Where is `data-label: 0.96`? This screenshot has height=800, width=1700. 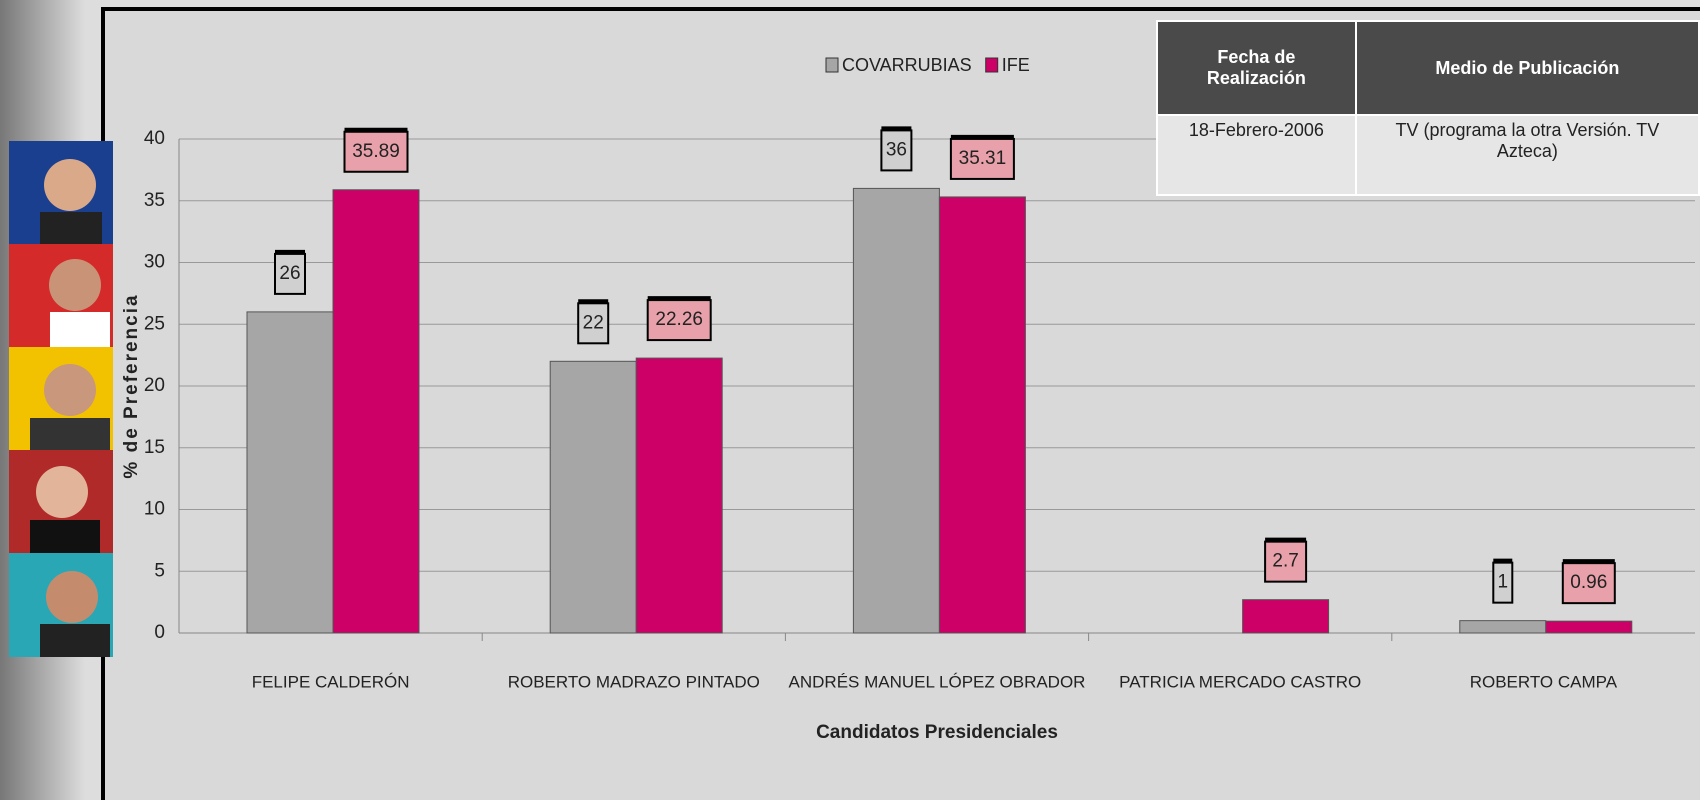
data-label: 0.96 is located at coordinates (1588, 582).